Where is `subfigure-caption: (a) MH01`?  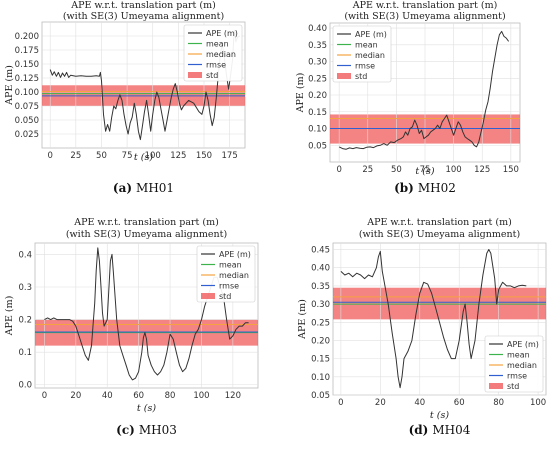
subfigure-caption: (a) MH01 is located at coordinates (143, 188).